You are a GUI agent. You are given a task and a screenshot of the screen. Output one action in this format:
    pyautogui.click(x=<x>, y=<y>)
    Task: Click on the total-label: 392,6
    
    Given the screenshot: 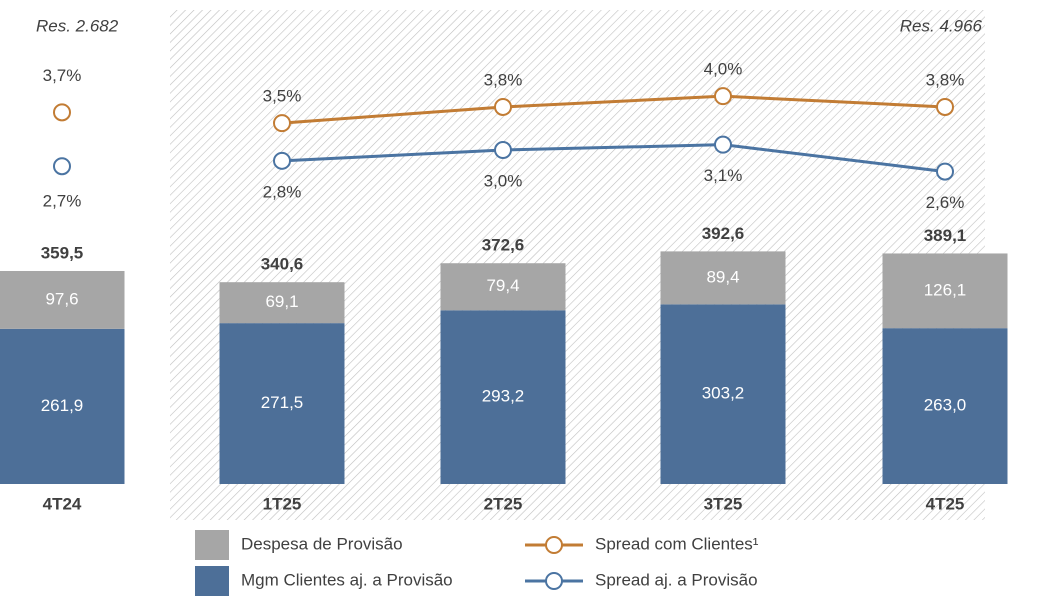 What is the action you would take?
    pyautogui.click(x=723, y=233)
    